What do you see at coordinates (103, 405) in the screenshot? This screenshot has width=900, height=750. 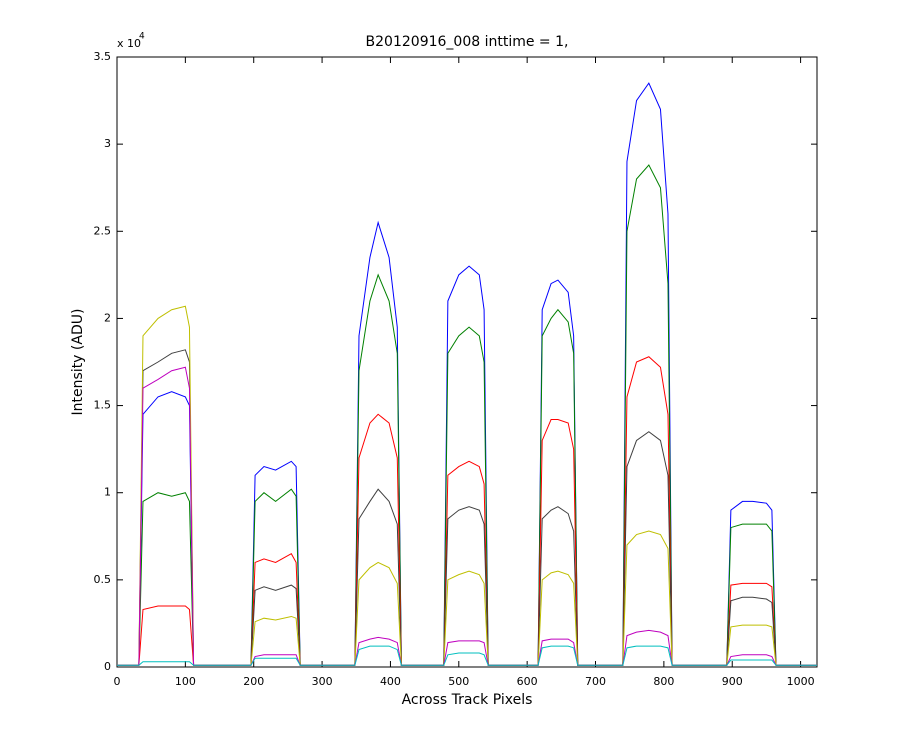 I see `y-tick-label: 1.5` at bounding box center [103, 405].